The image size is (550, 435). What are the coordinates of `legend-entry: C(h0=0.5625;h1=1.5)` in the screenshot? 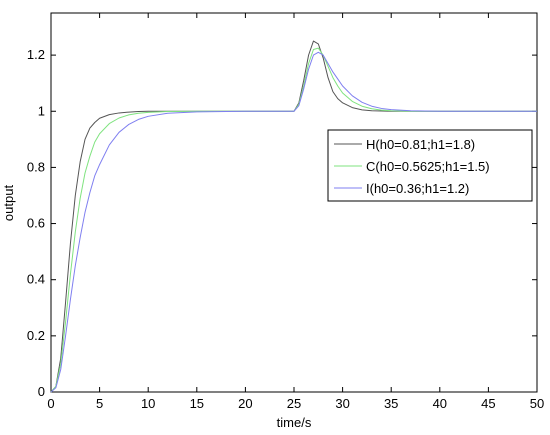 It's located at (428, 166).